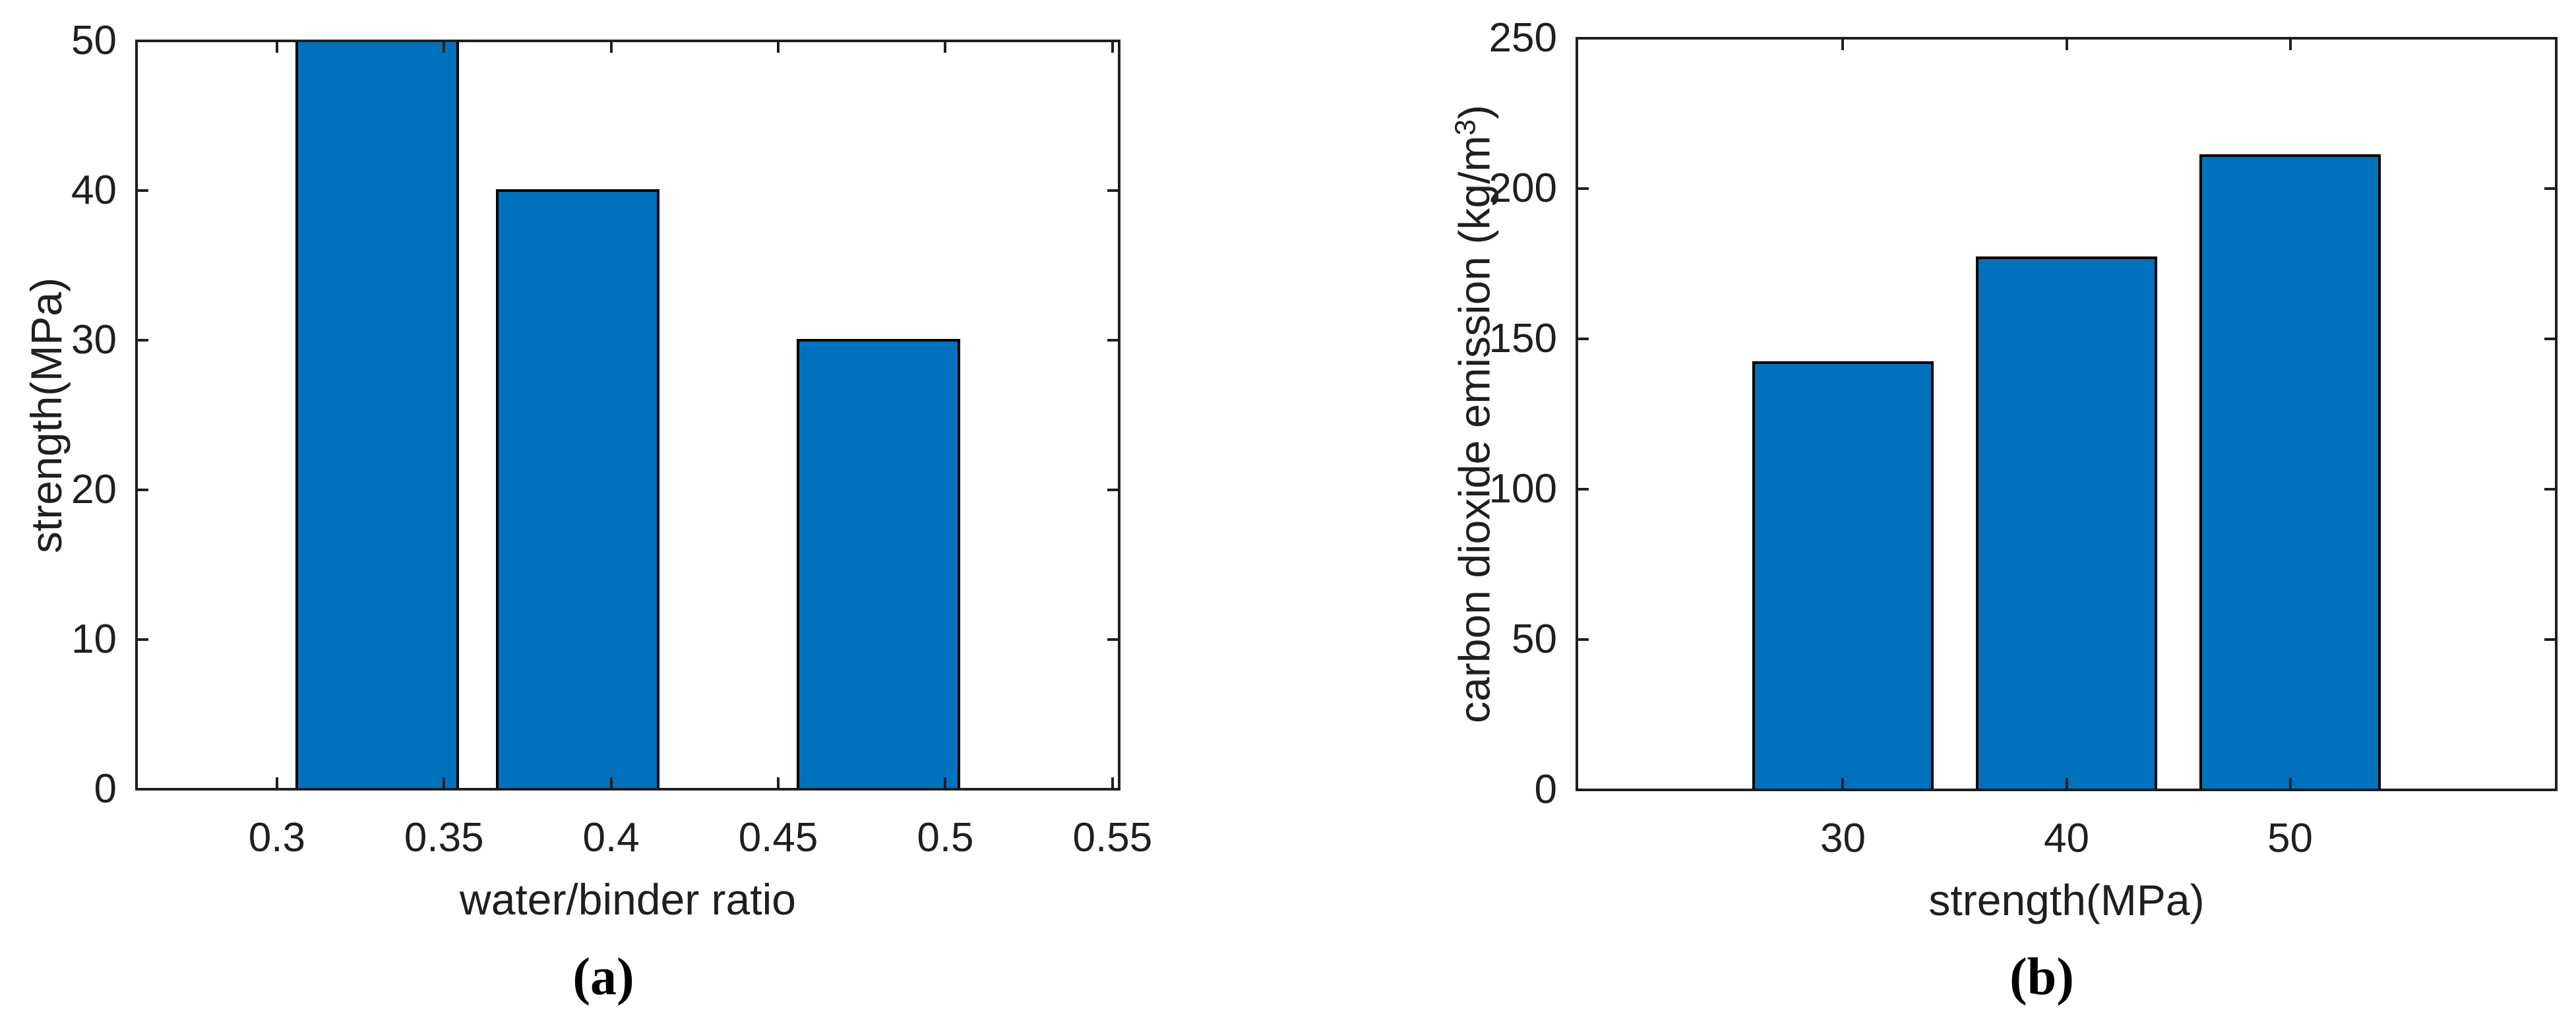 The image size is (2576, 1018). I want to click on x-tick-label: 0.55, so click(1112, 837).